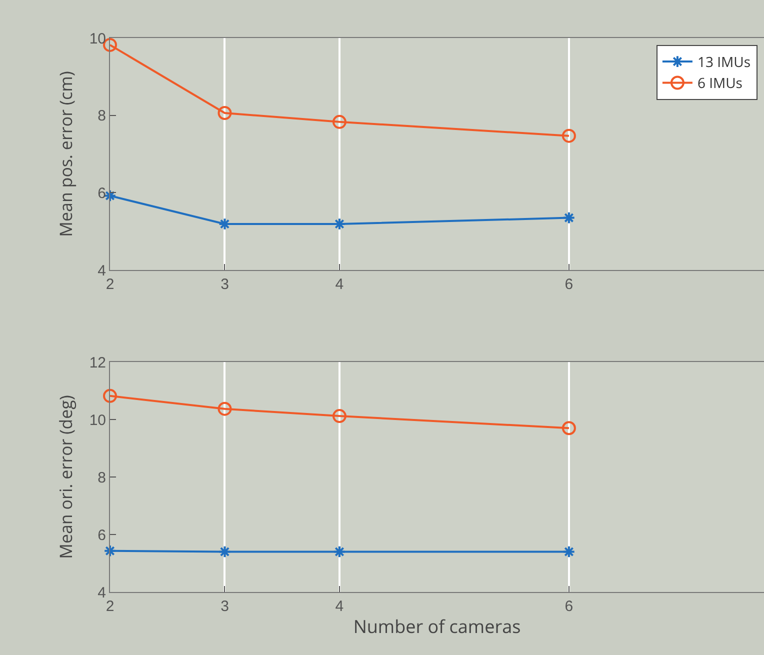  I want to click on legend-label: 13 IMUs, so click(724, 62).